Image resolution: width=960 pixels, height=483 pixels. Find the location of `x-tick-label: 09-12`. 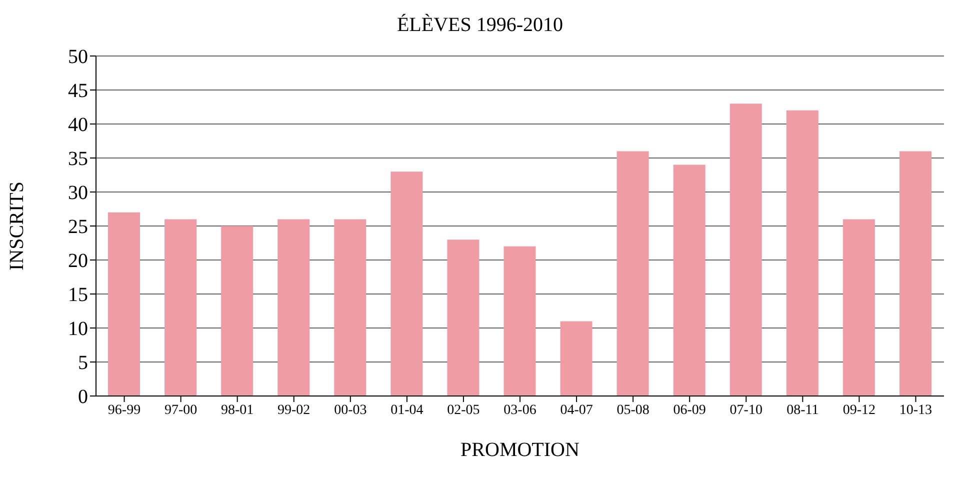

x-tick-label: 09-12 is located at coordinates (859, 410).